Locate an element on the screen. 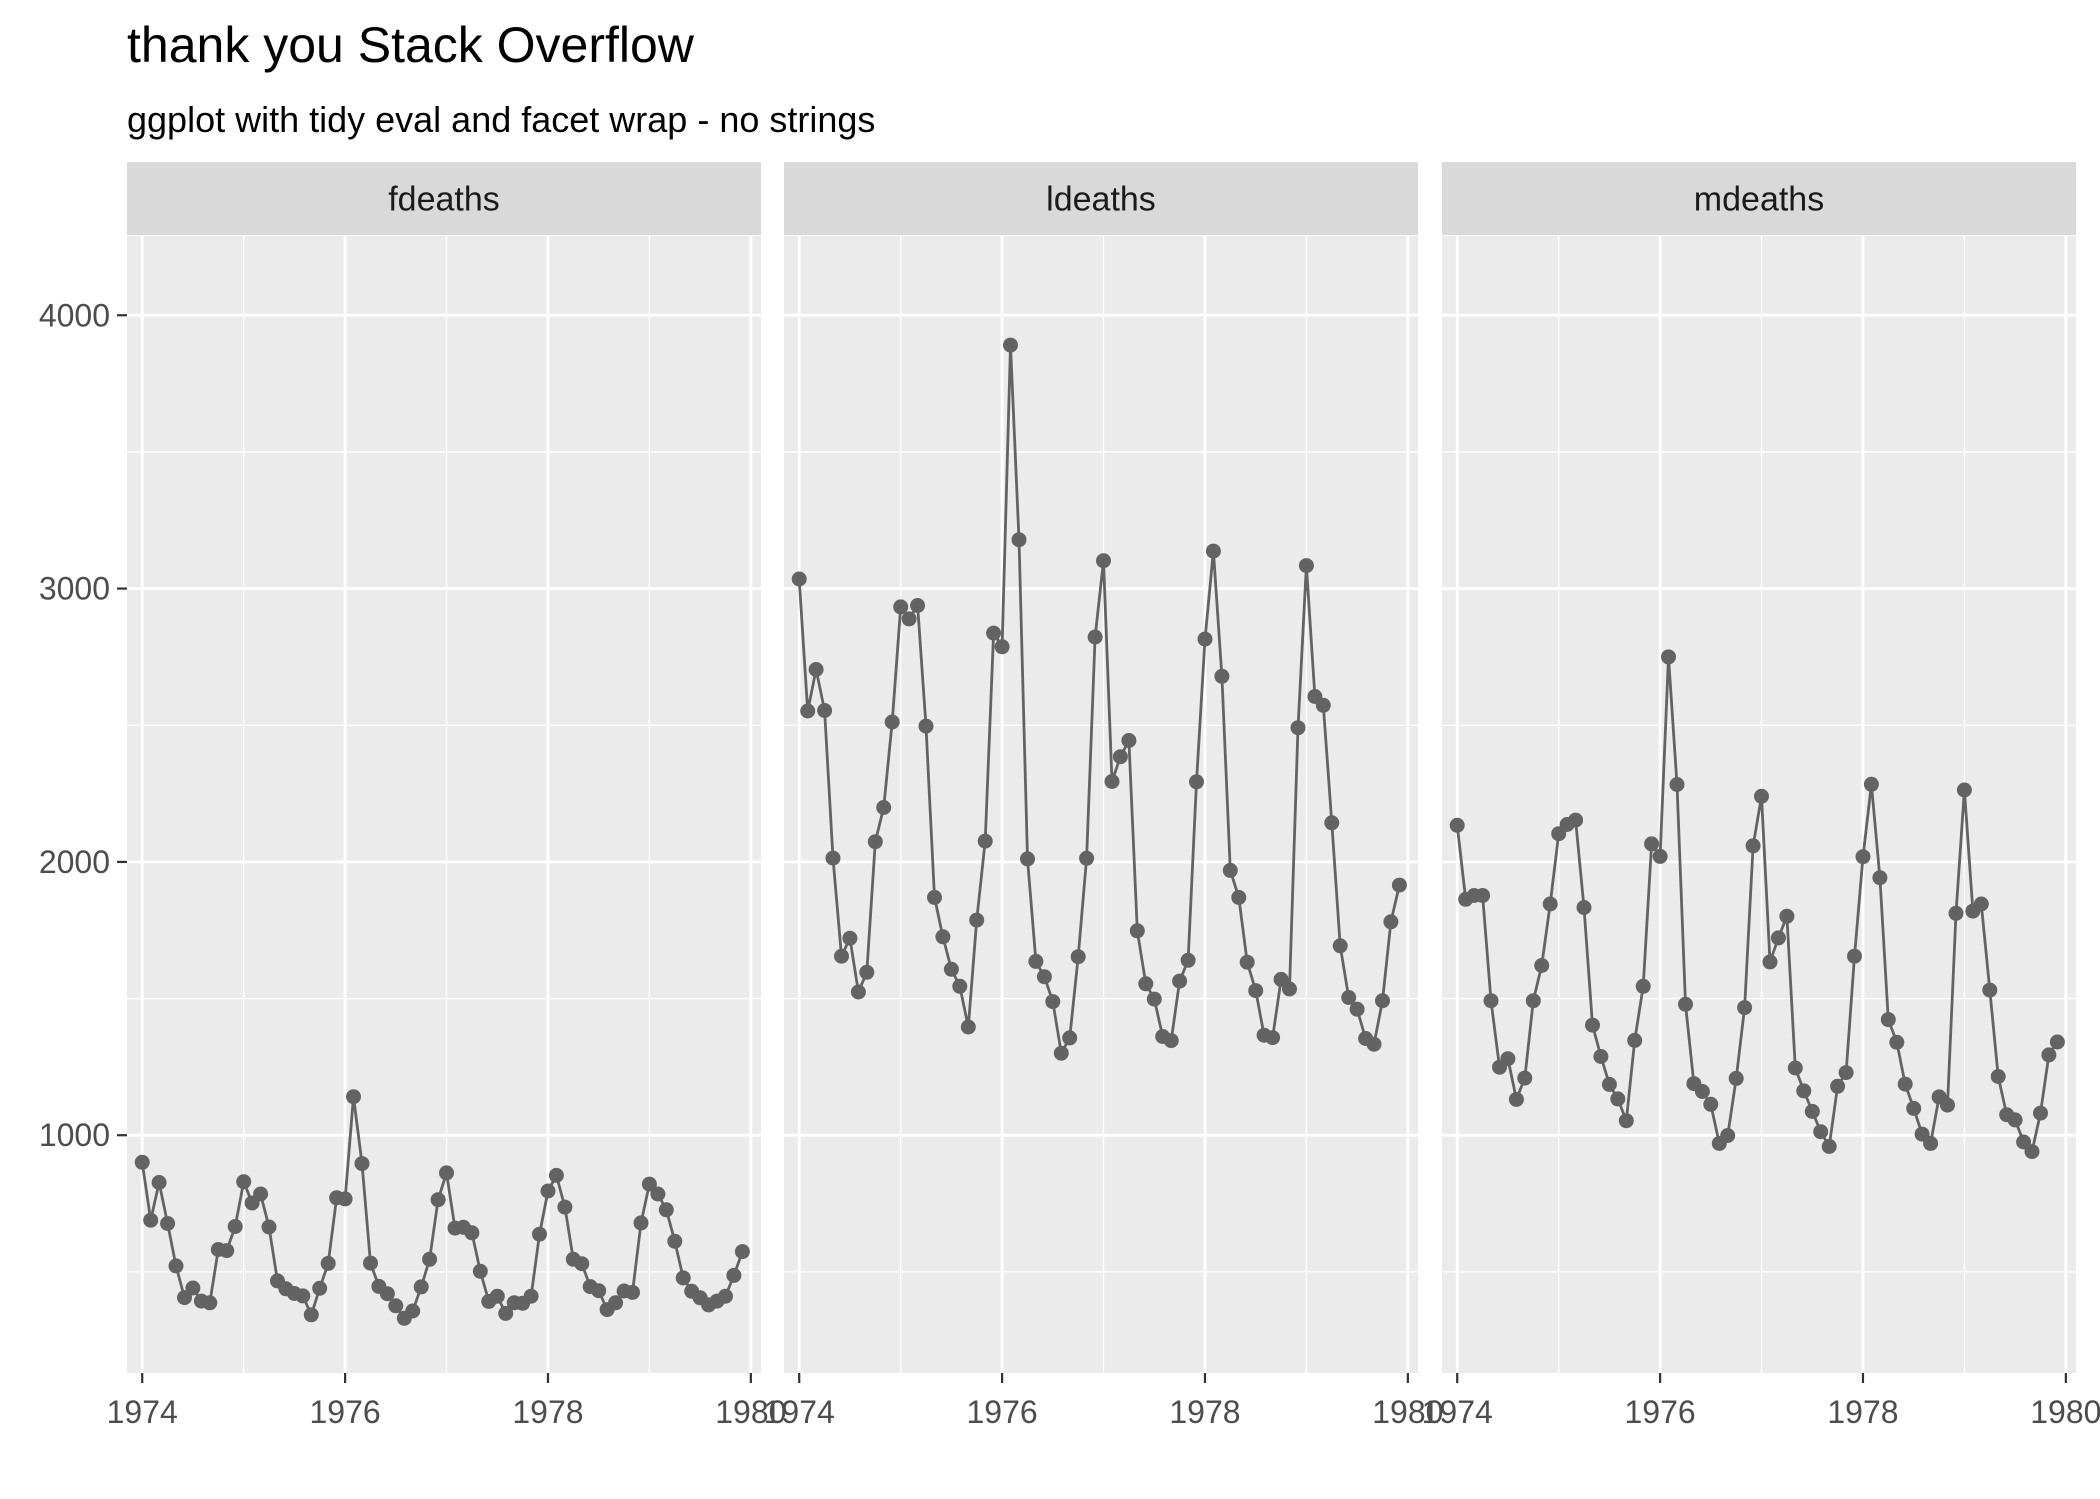 Image resolution: width=2100 pixels, height=1499 pixels. facet-strip is located at coordinates (444, 198).